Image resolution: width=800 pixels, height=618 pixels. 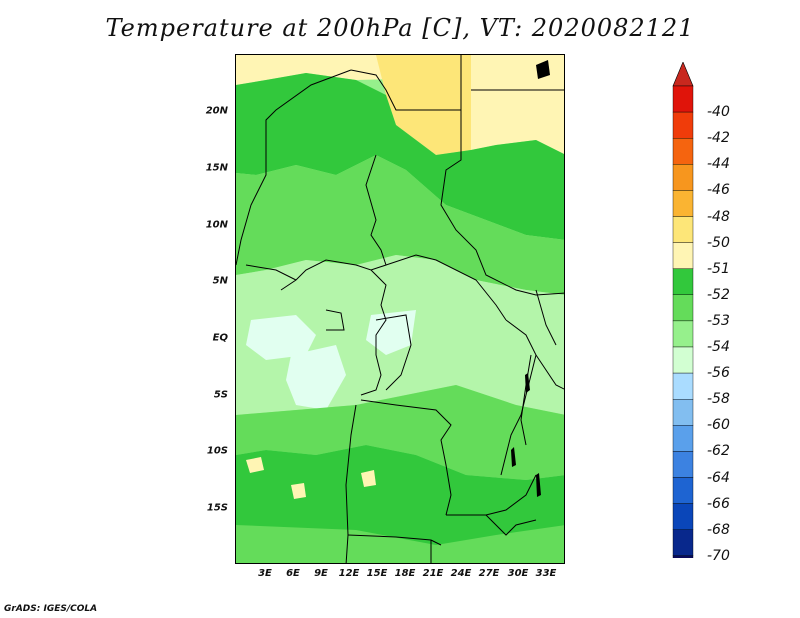 I want to click on lake-malawi-mark, so click(x=538, y=485).